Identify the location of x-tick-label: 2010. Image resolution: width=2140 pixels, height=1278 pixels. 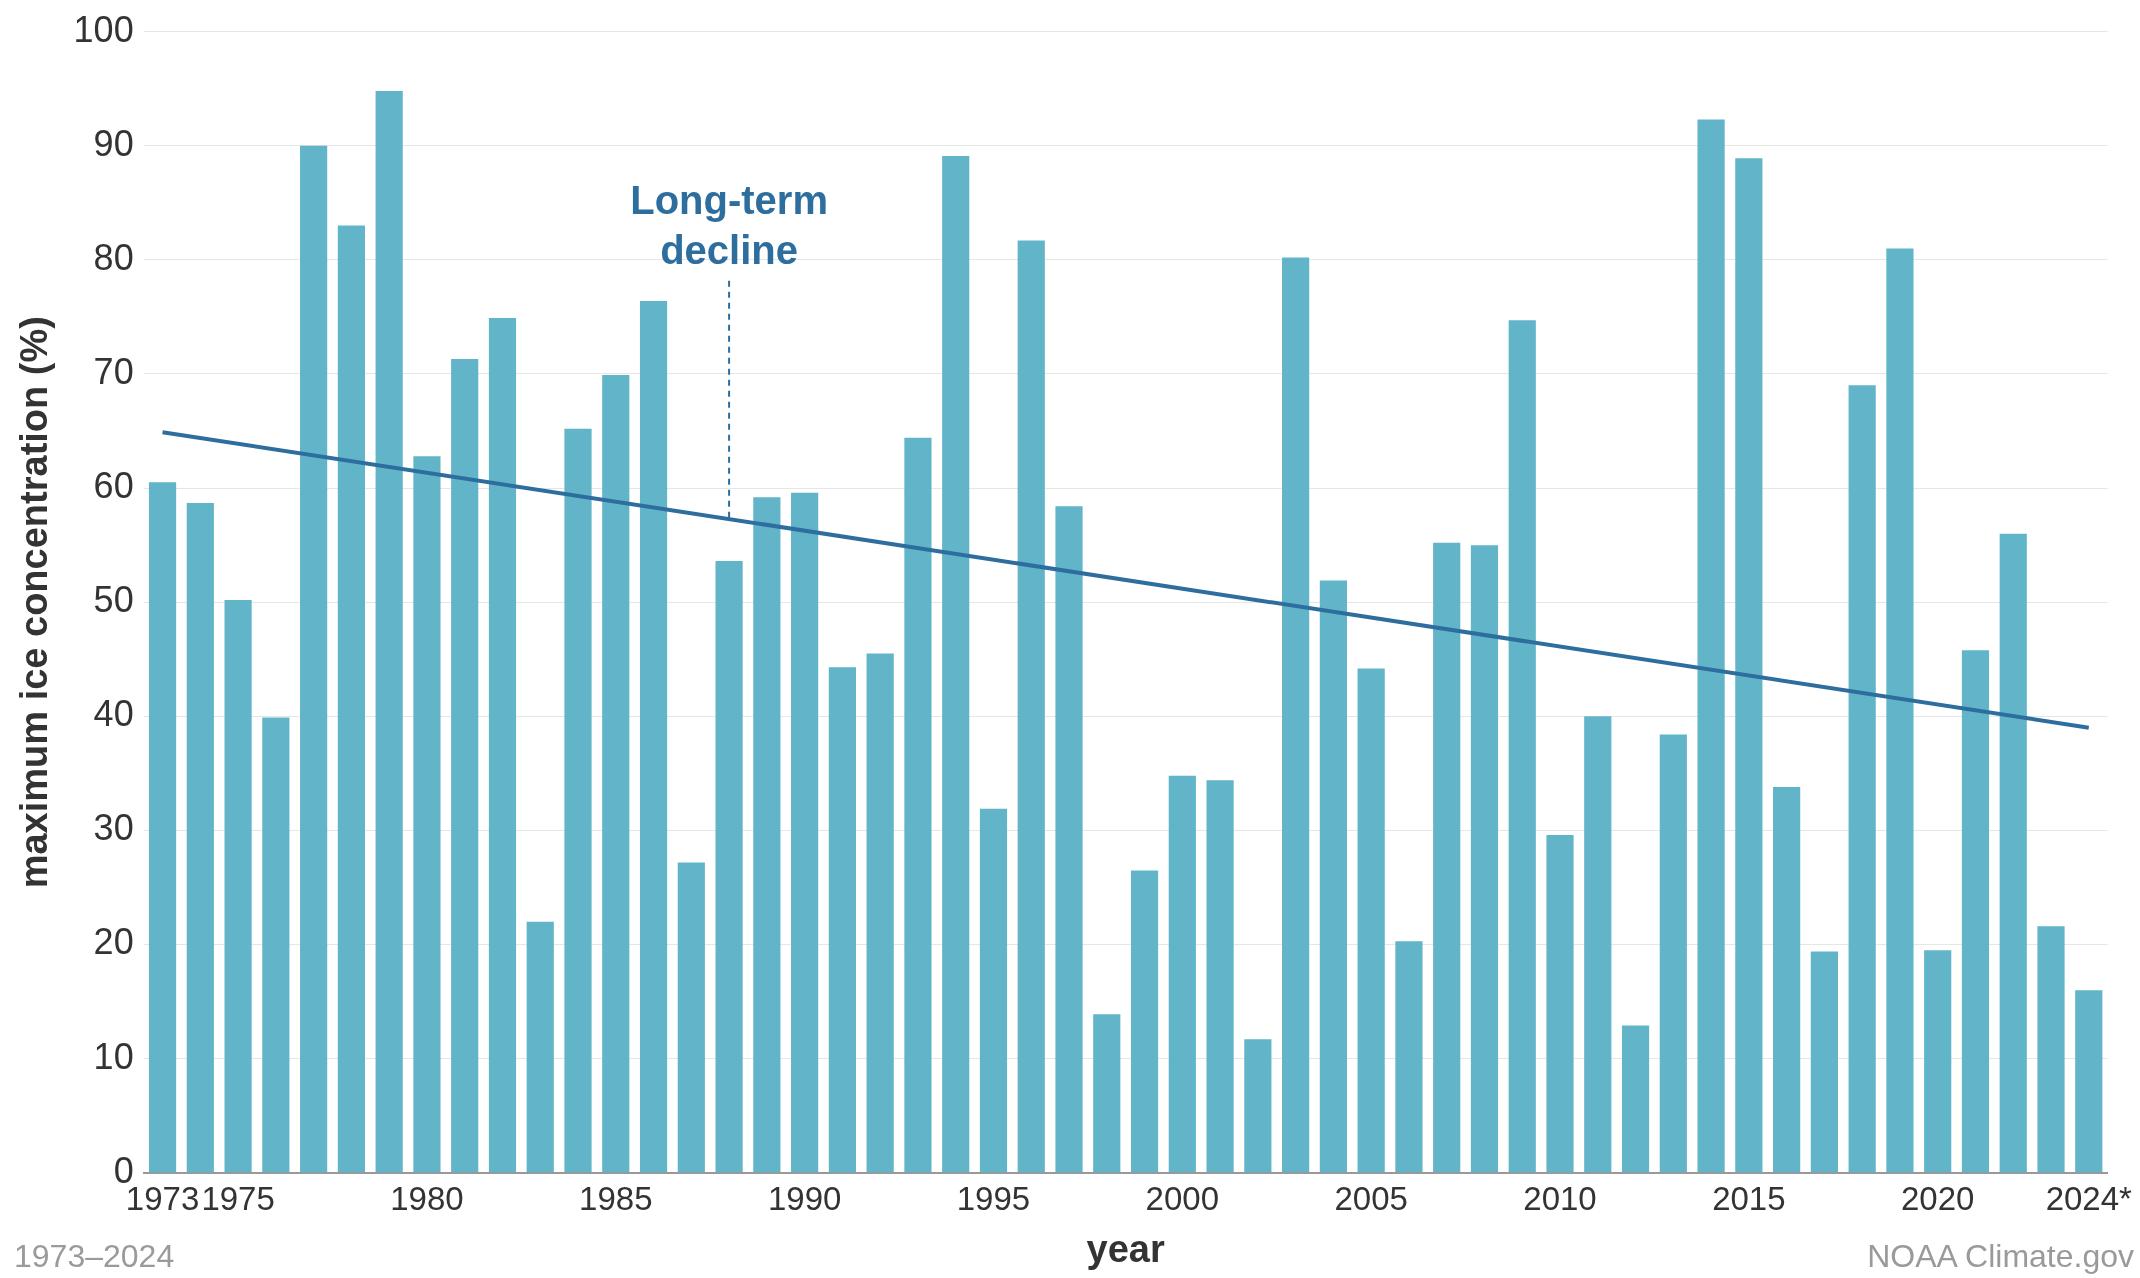
(1560, 1198).